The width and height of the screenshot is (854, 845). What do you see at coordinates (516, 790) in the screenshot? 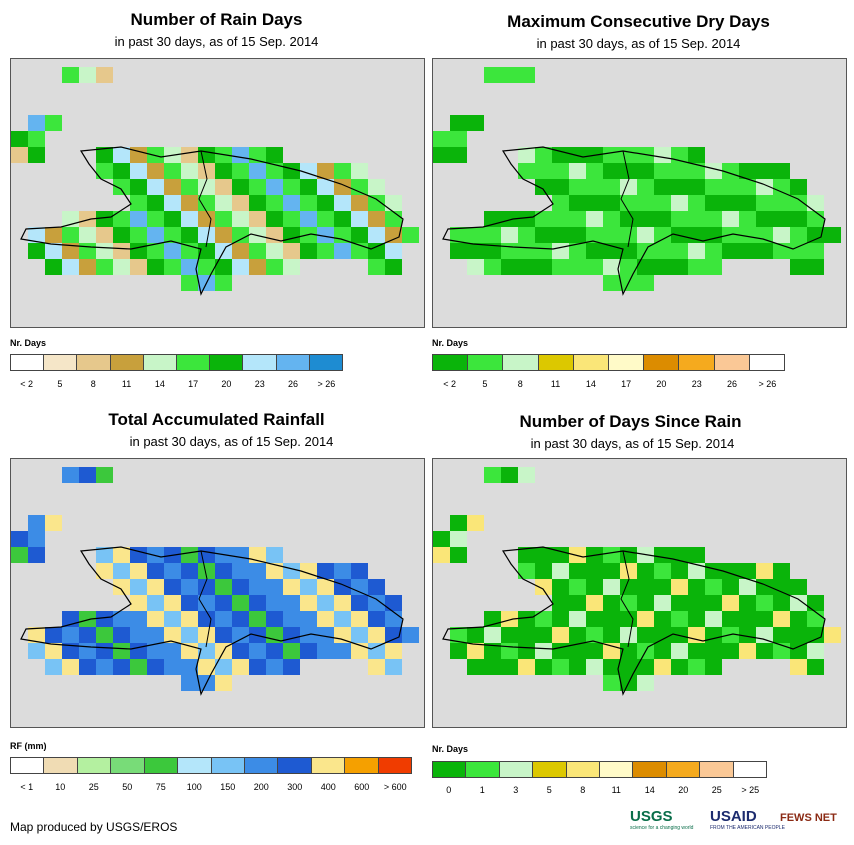
I see `legend-label: 3` at bounding box center [516, 790].